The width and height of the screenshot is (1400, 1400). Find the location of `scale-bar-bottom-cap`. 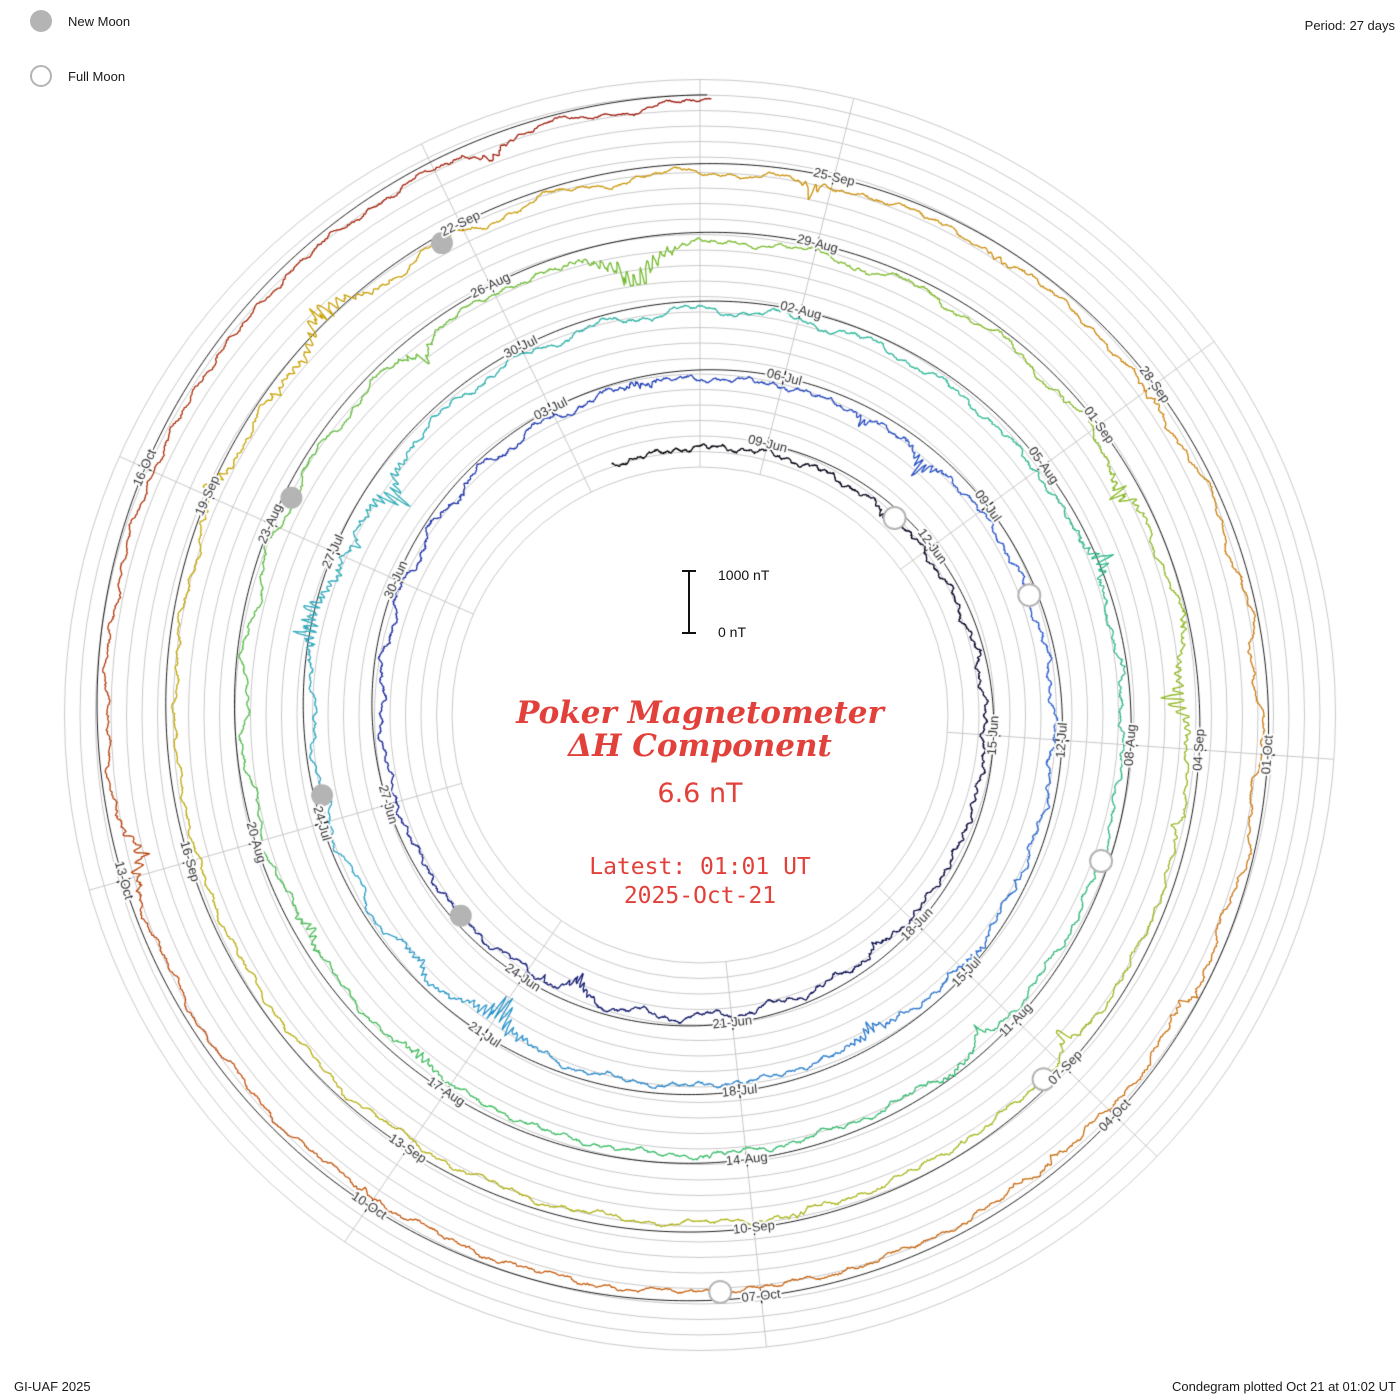

scale-bar-bottom-cap is located at coordinates (689, 633).